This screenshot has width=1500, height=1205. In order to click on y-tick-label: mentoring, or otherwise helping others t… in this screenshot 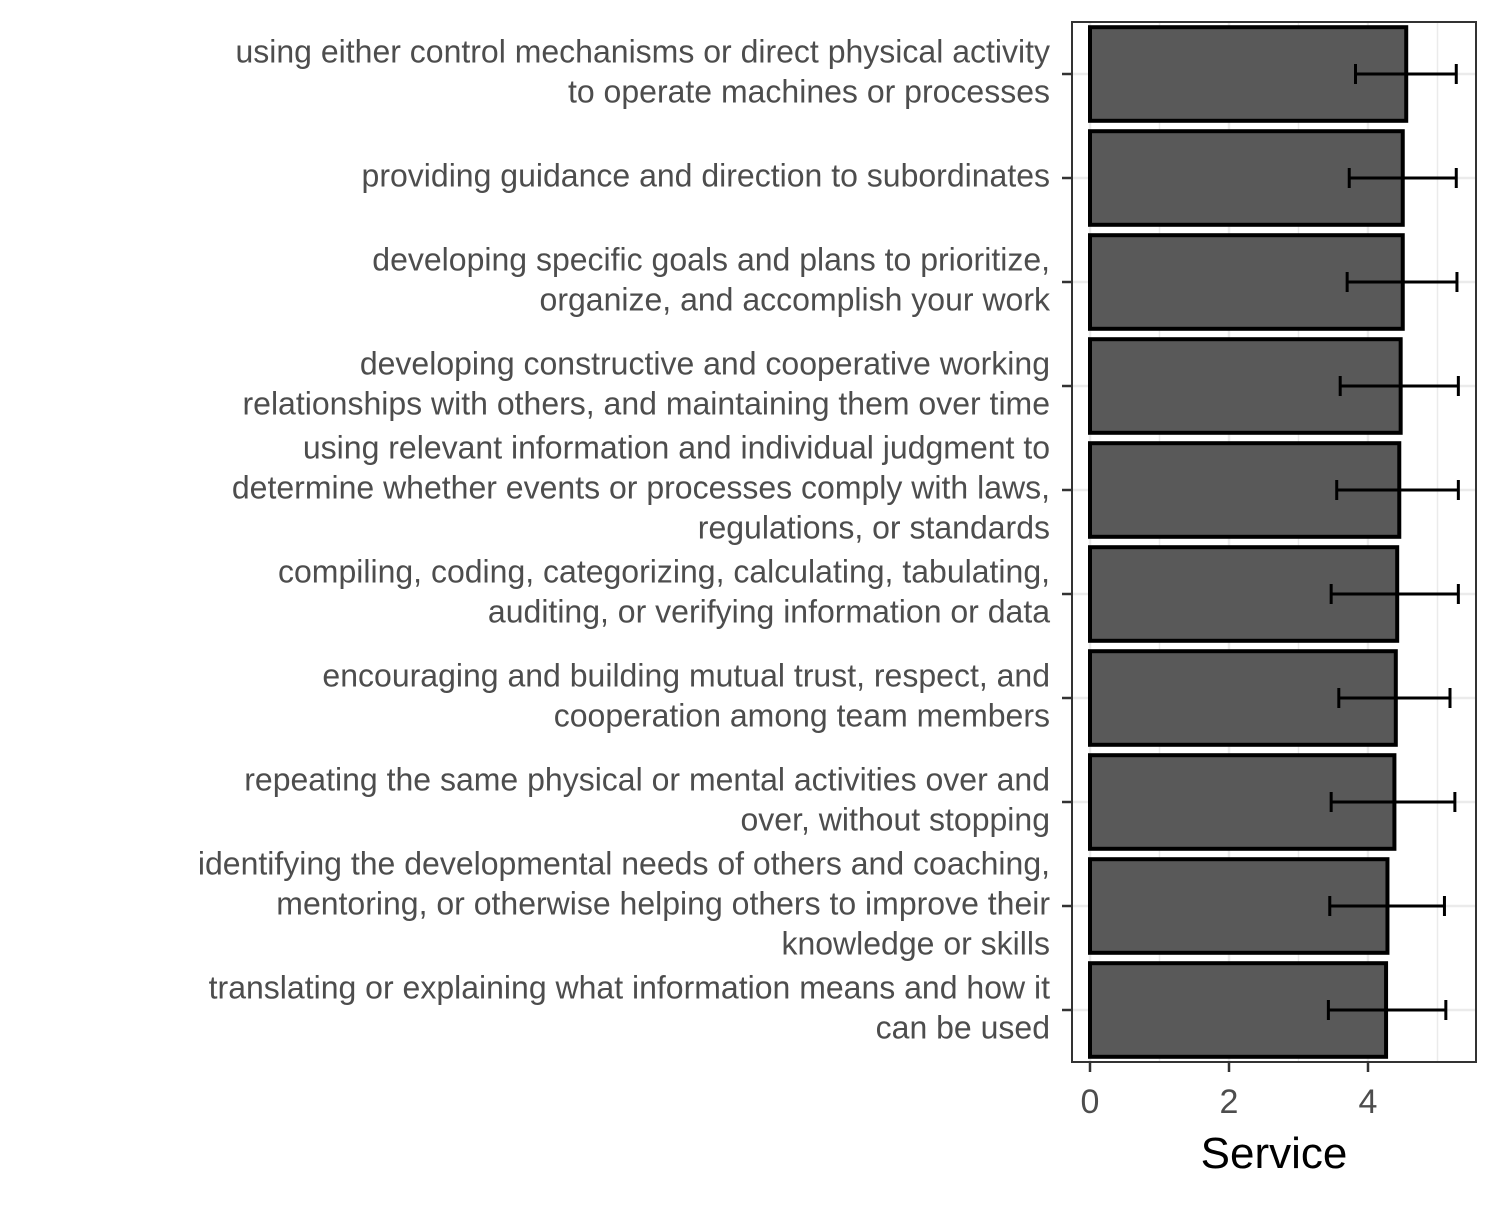, I will do `click(663, 903)`.